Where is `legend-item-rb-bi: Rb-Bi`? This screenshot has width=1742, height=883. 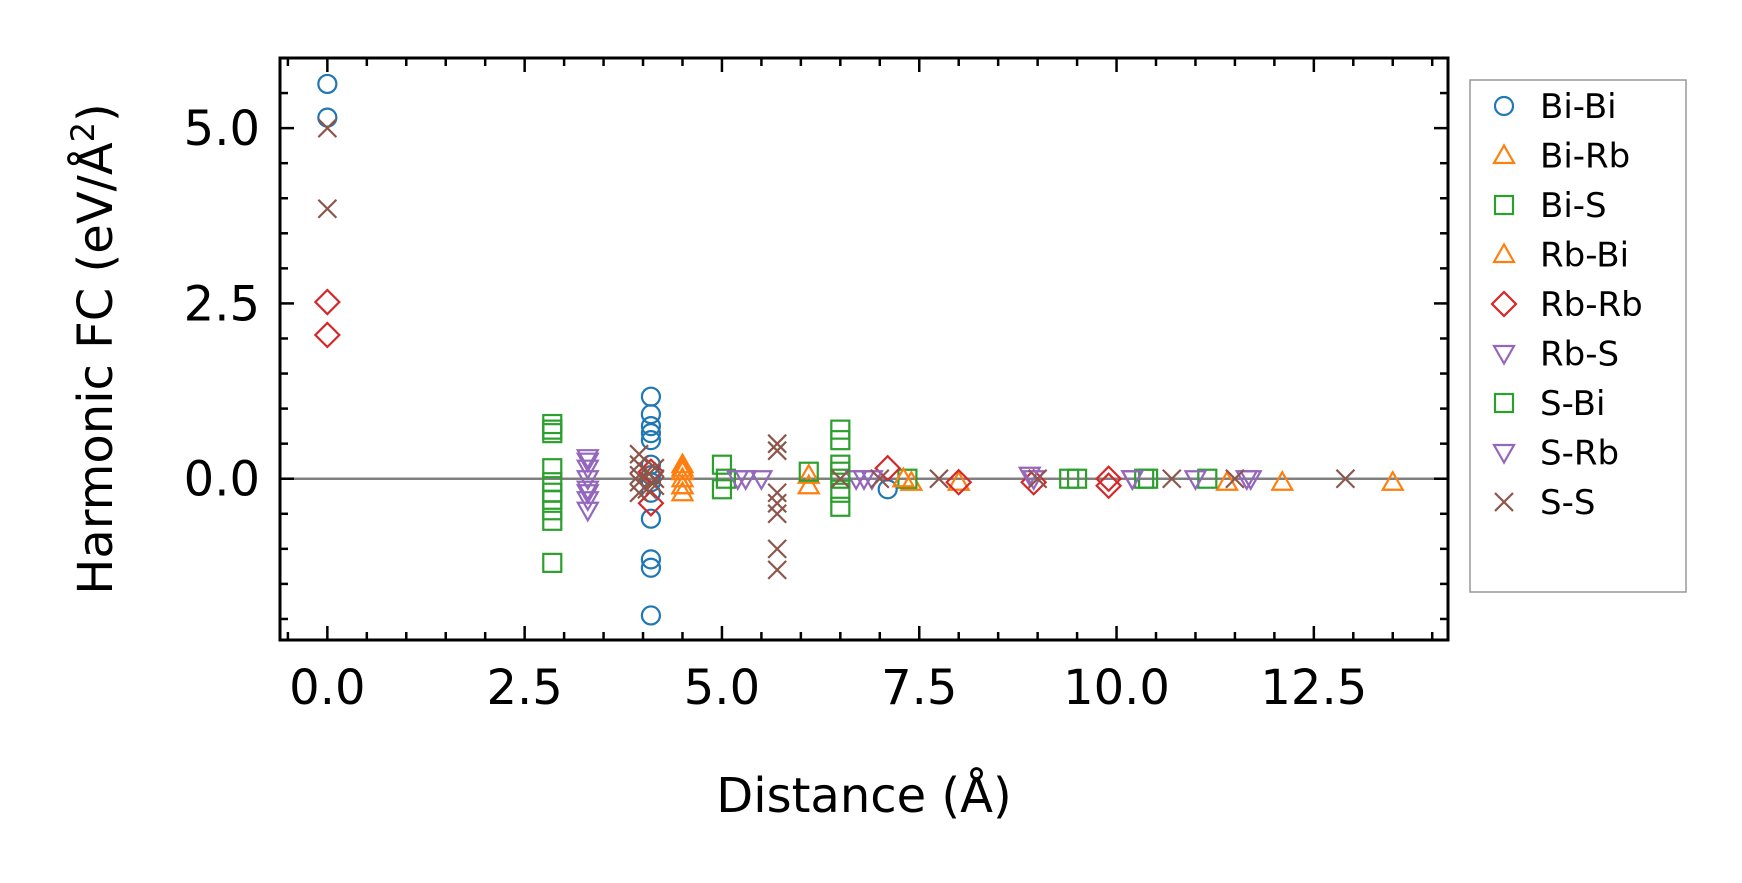
legend-item-rb-bi: Rb-Bi is located at coordinates (1560, 256).